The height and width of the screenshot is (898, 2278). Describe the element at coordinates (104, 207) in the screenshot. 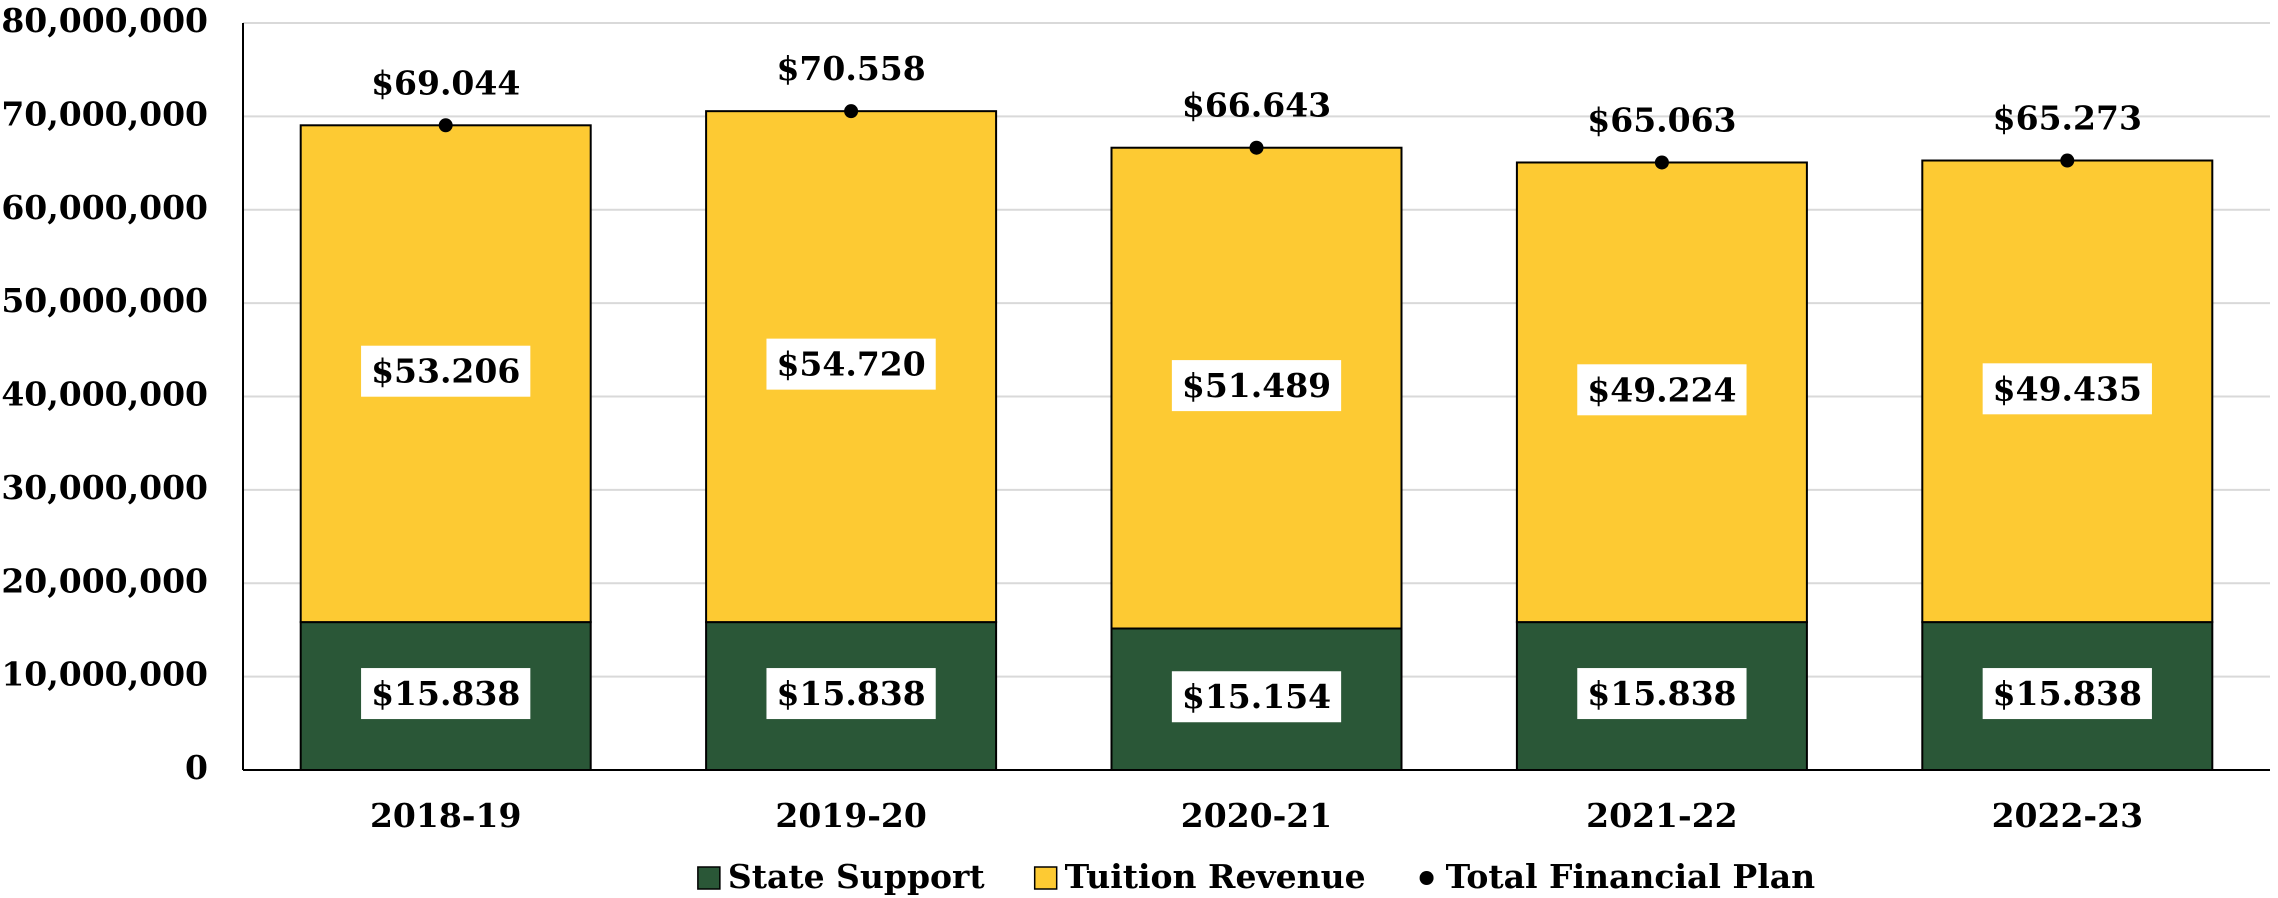

I see `y-tick-label: 60,000,000` at that location.